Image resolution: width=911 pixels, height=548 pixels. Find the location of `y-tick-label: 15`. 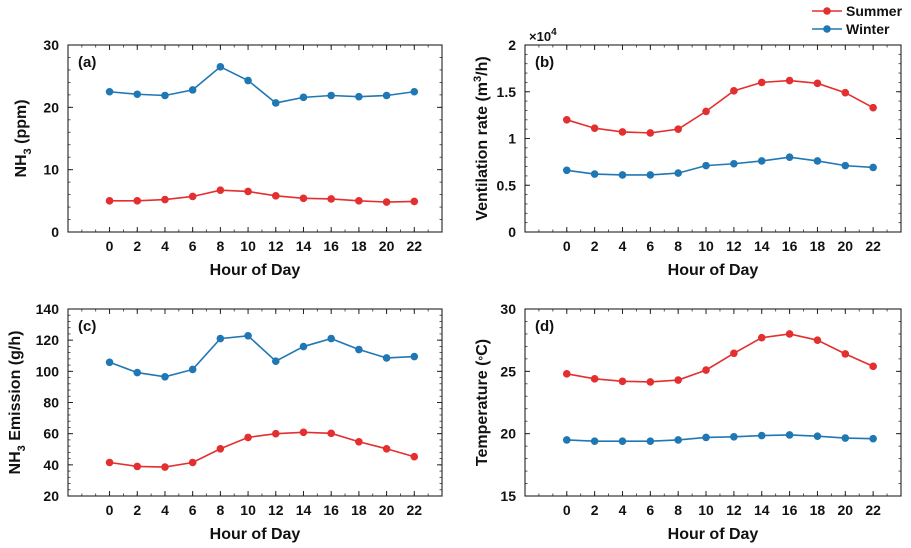

y-tick-label: 15 is located at coordinates (508, 496).